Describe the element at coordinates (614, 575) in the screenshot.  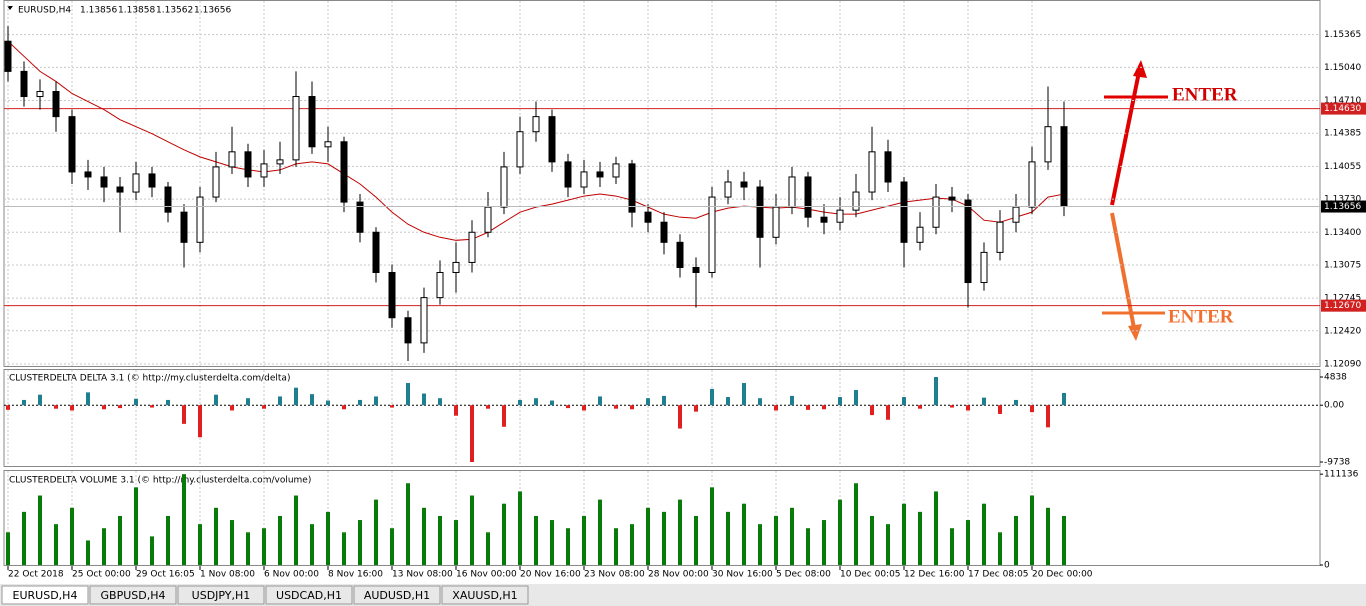
I see `x-tick-label: 23 Nov 08:00` at that location.